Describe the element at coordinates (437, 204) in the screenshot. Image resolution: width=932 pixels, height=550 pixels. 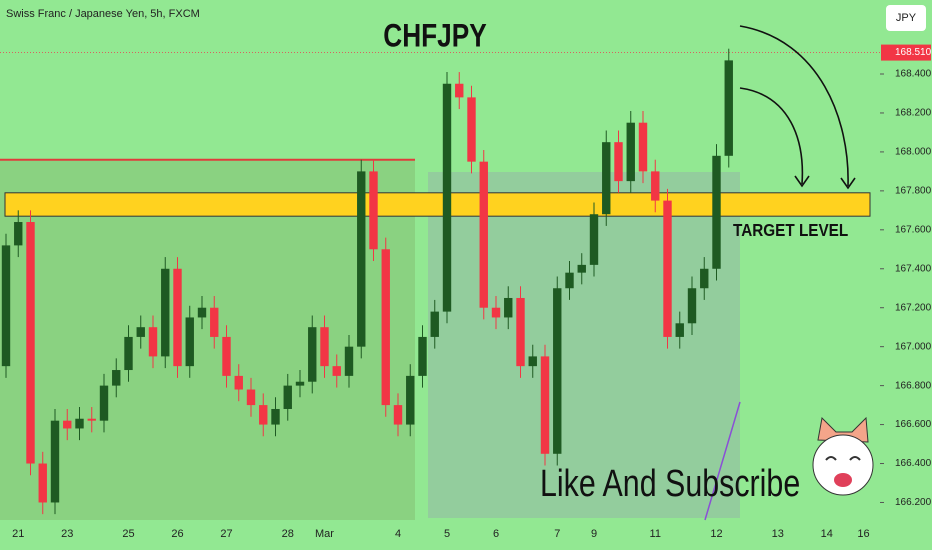
I see `target-zone` at that location.